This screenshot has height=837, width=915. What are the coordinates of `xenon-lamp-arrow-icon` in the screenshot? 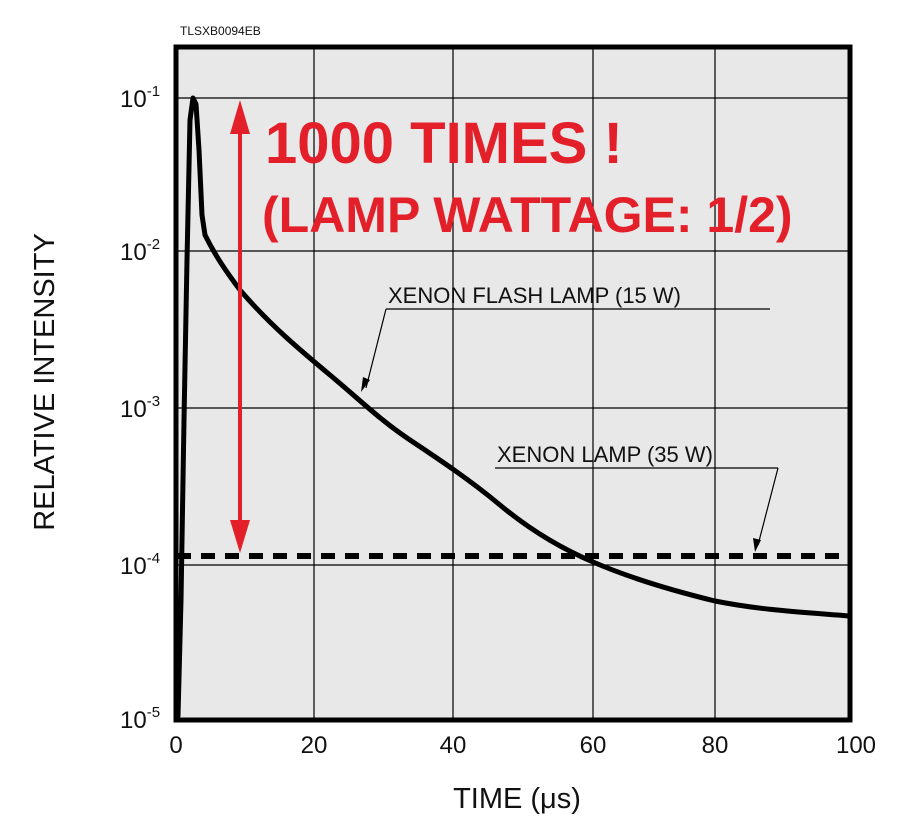 It's located at (757, 545).